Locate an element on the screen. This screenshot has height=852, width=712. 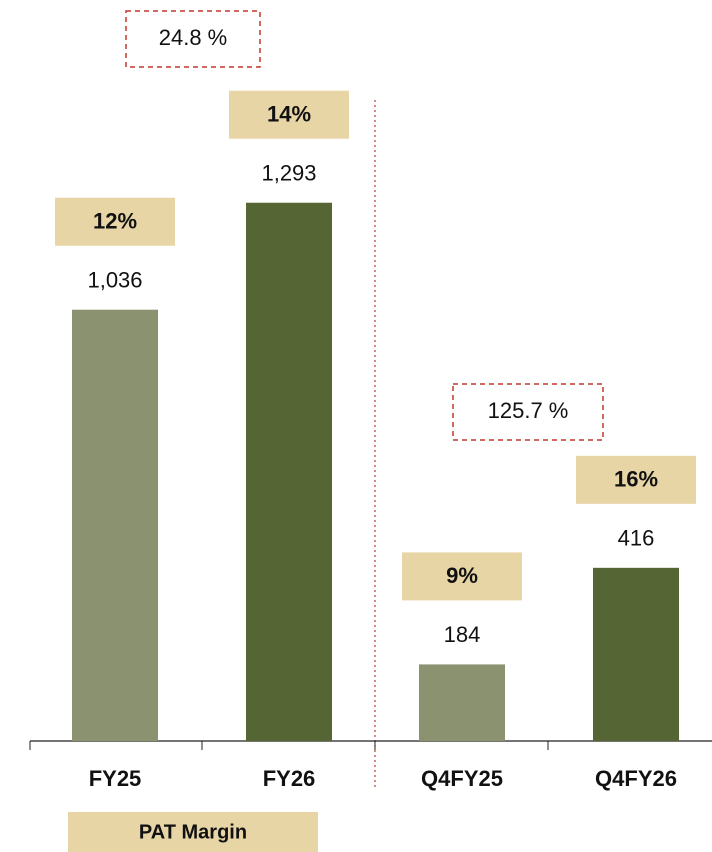
margin-label: 16% is located at coordinates (636, 479).